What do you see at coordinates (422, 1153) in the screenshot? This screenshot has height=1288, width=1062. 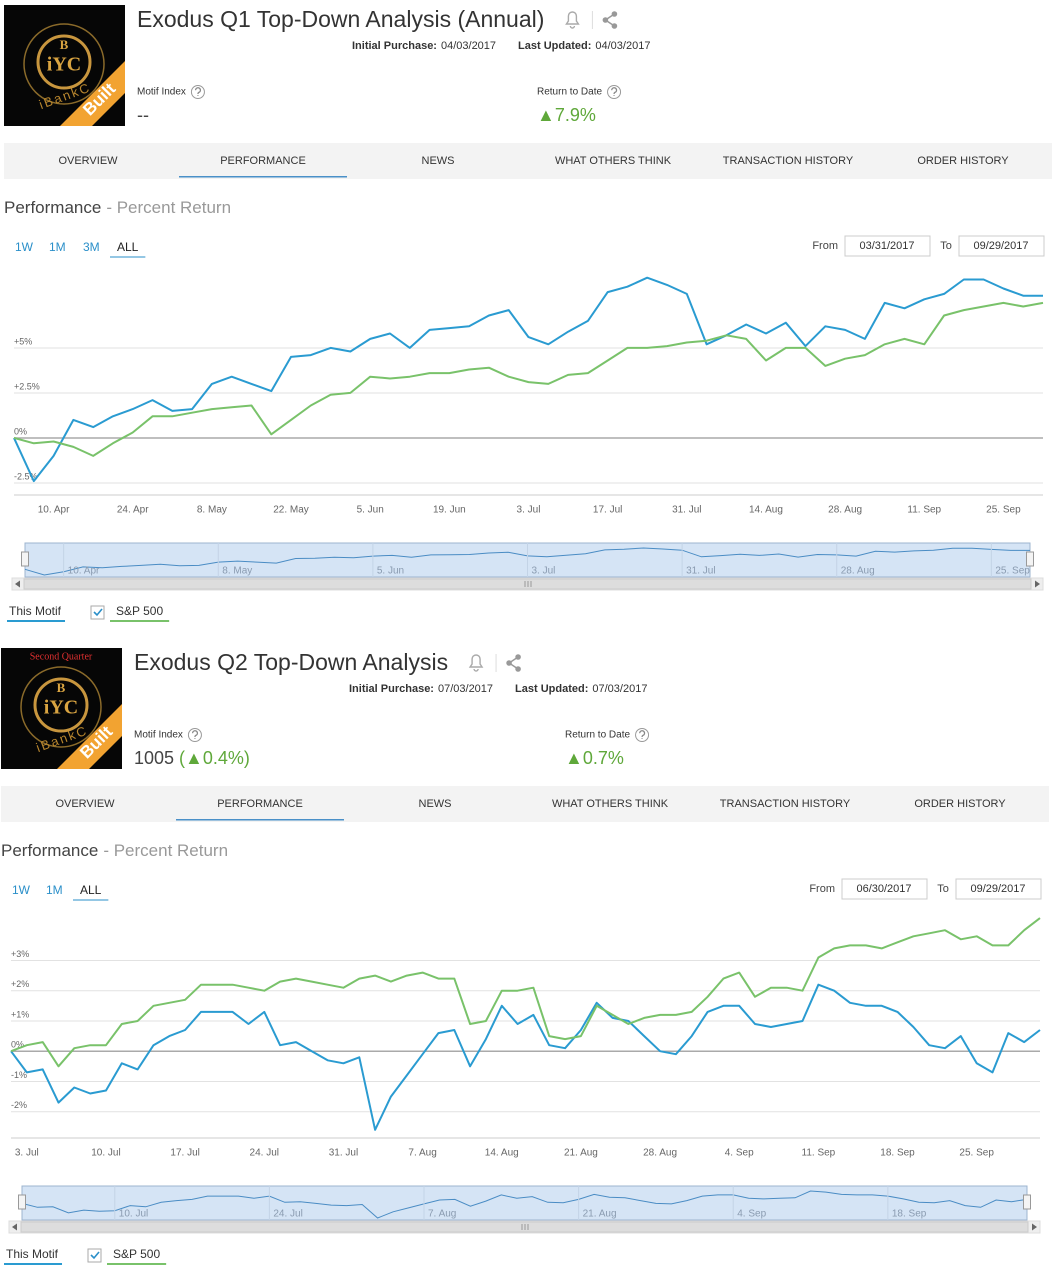 I see `x-tick-label: 7. Aug` at bounding box center [422, 1153].